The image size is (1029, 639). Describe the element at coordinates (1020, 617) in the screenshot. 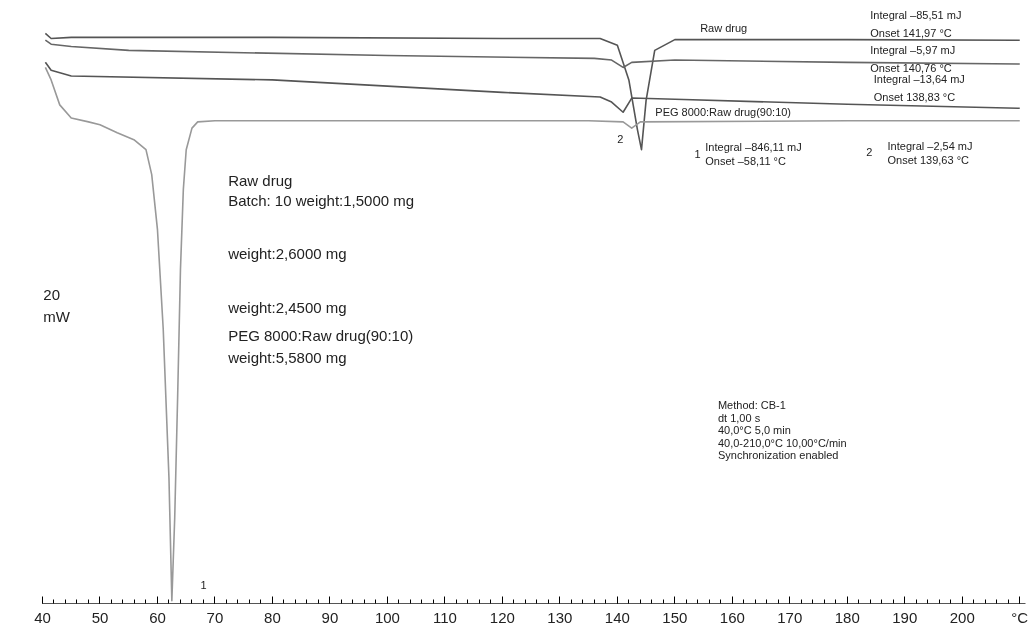

I see `x-tick-label: °C` at that location.